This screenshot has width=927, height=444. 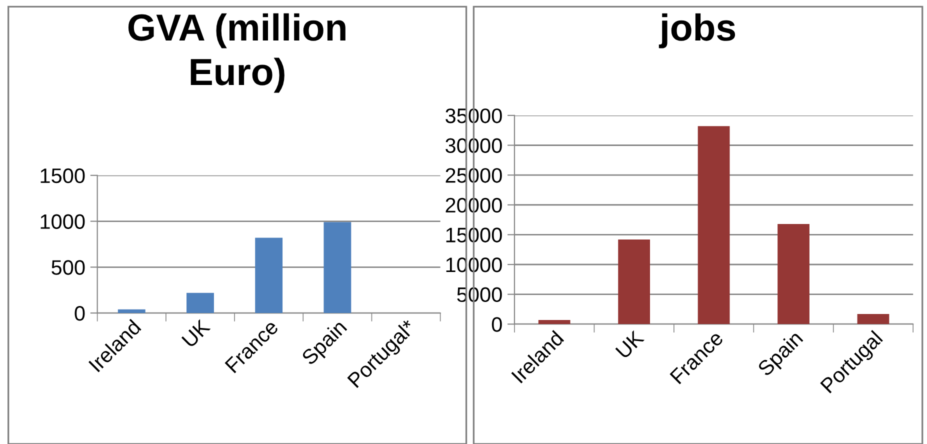 I want to click on y-tick-label: 1500, so click(x=62, y=176).